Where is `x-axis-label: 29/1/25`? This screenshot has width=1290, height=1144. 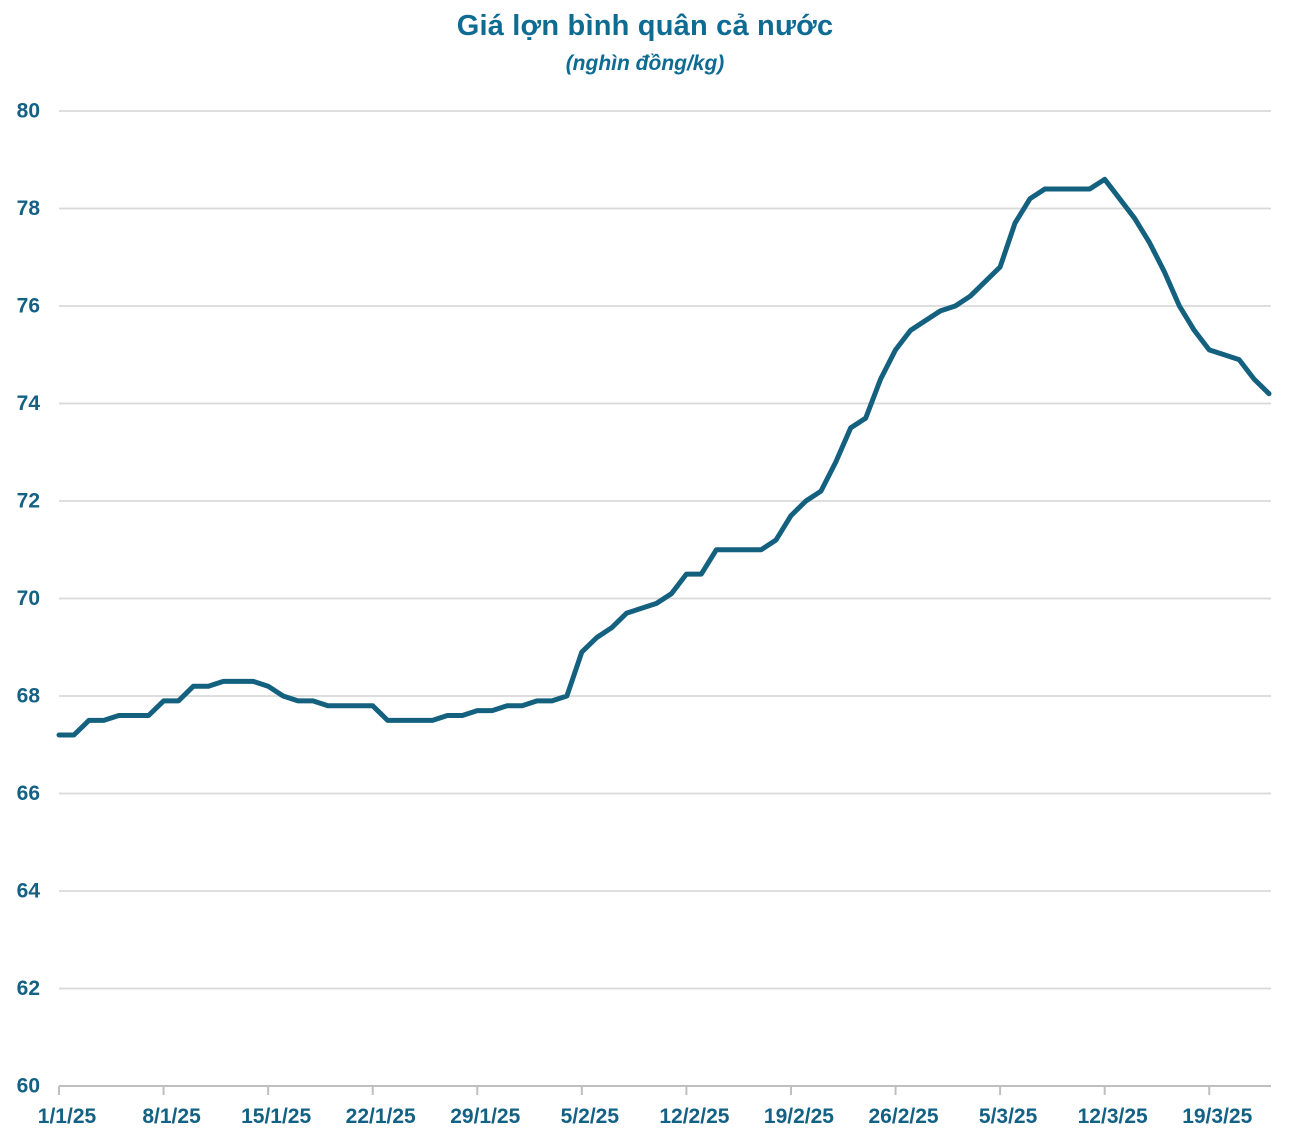
x-axis-label: 29/1/25 is located at coordinates (485, 1116).